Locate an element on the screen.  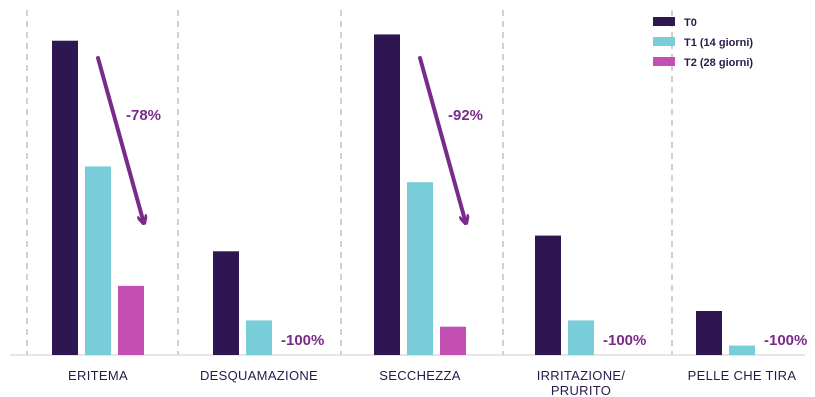
category-label: SECCHEZZA is located at coordinates (419, 375).